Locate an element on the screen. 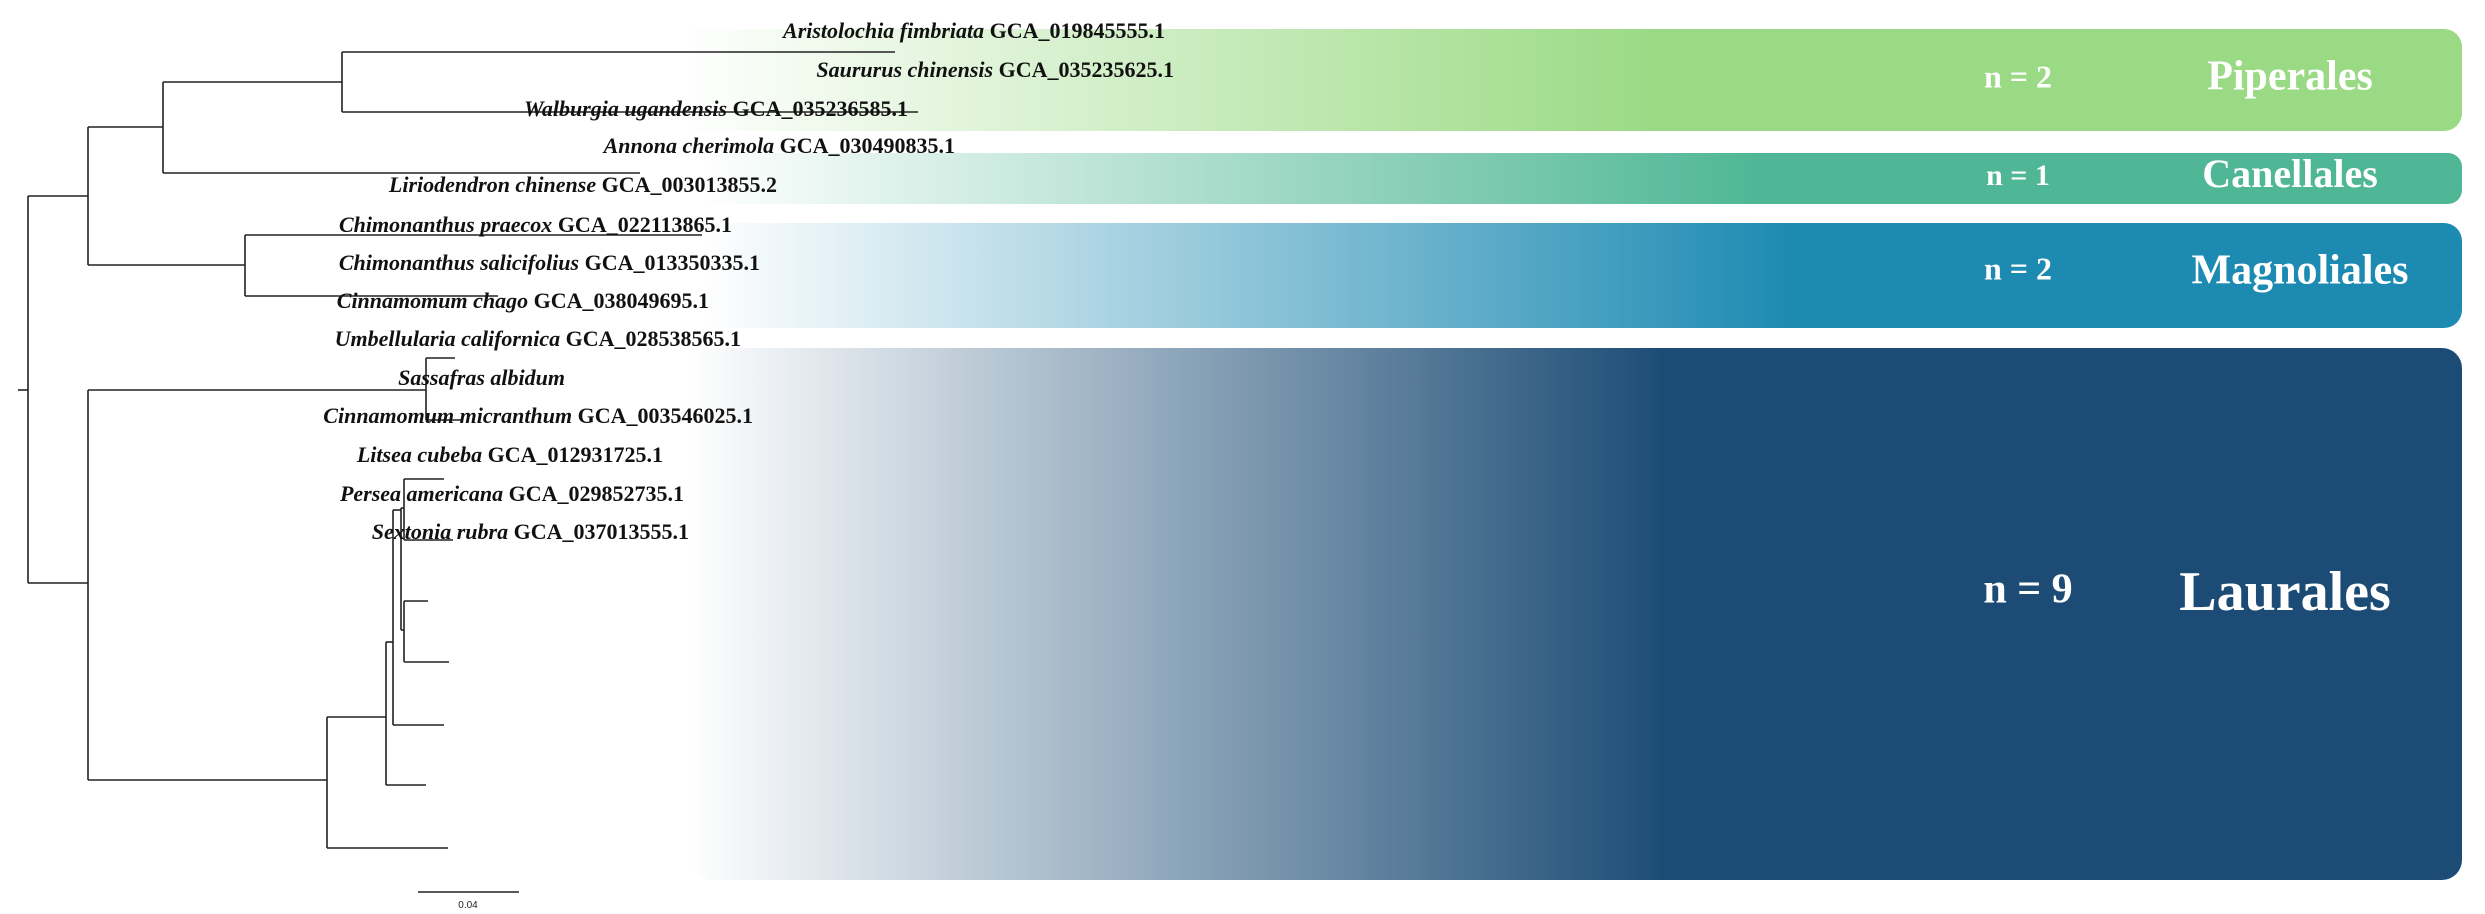  species-name: Saururus chinensis is located at coordinates (904, 69).